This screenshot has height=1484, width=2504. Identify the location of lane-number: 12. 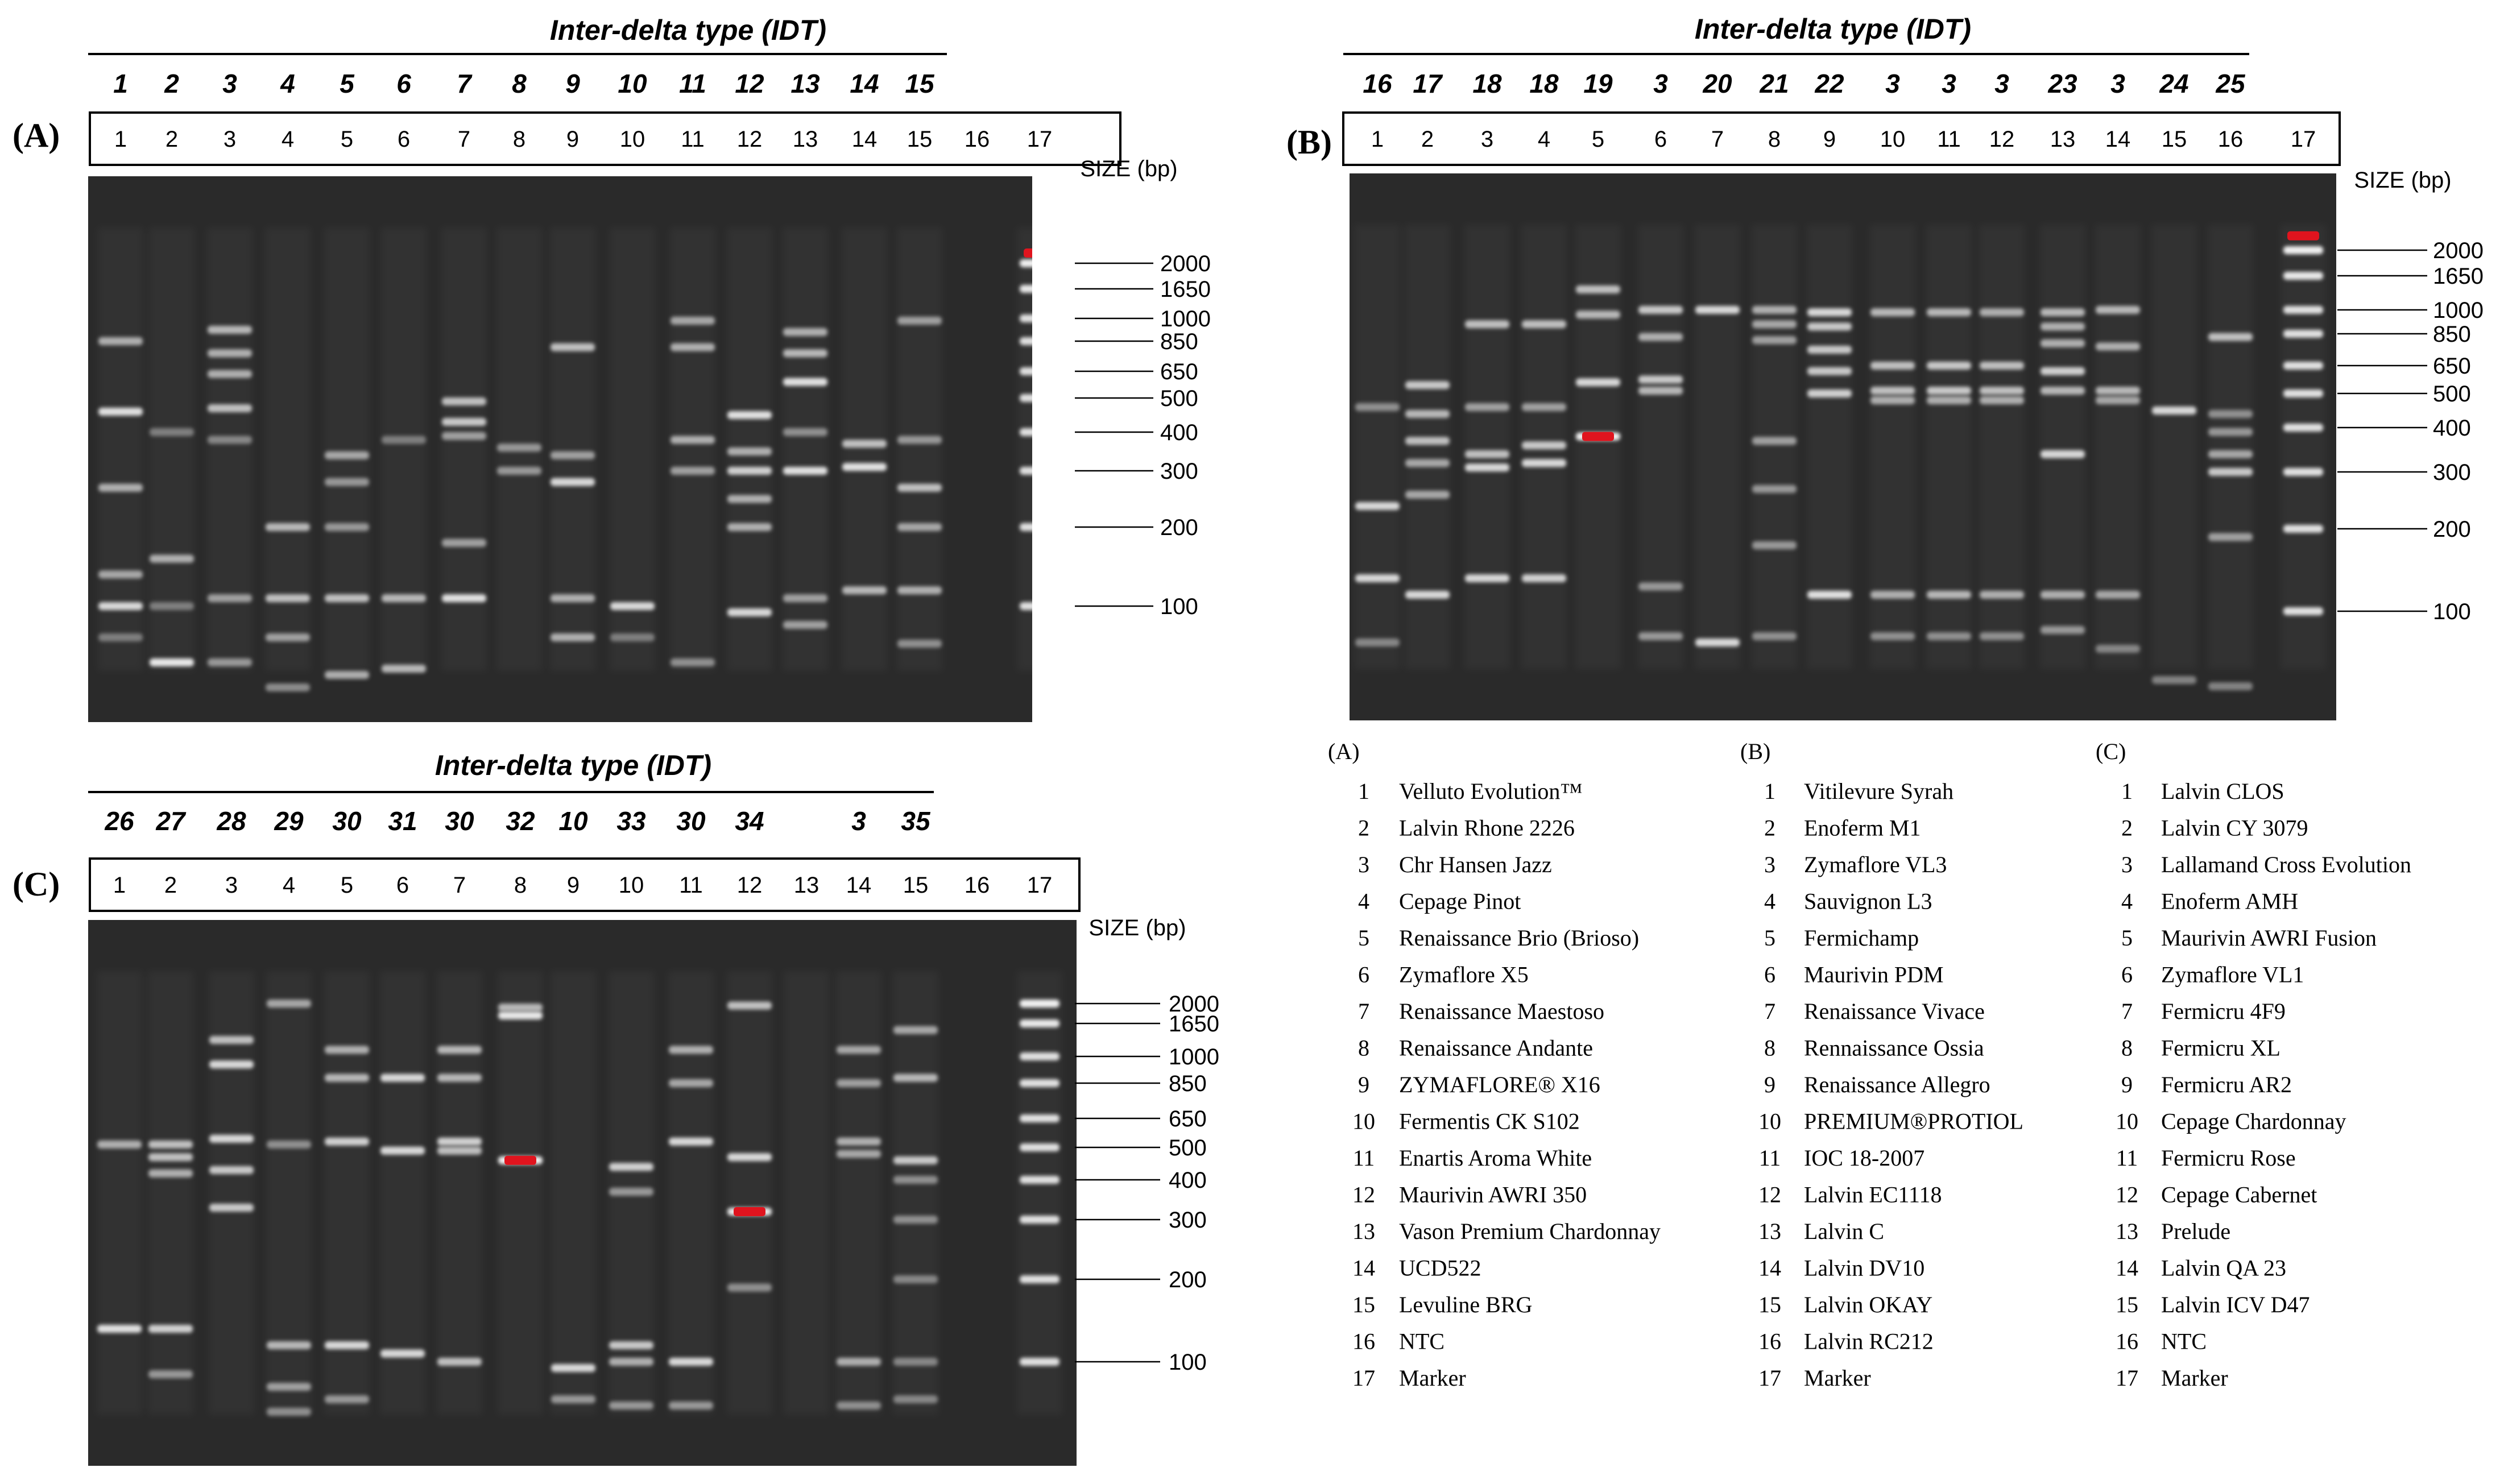
(750, 886).